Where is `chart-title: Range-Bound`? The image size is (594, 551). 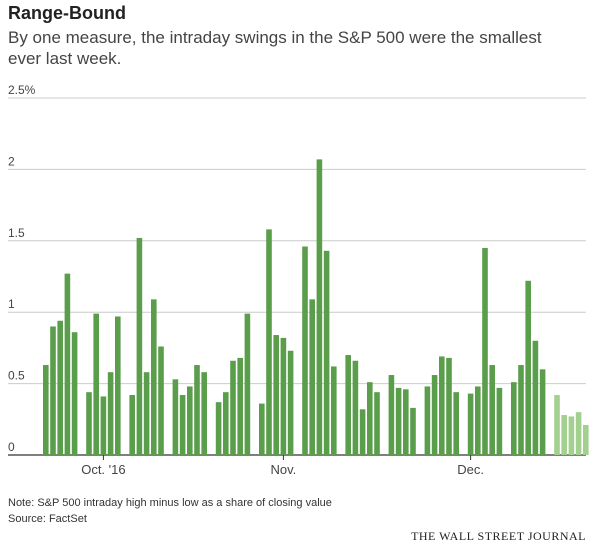 chart-title: Range-Bound is located at coordinates (67, 13).